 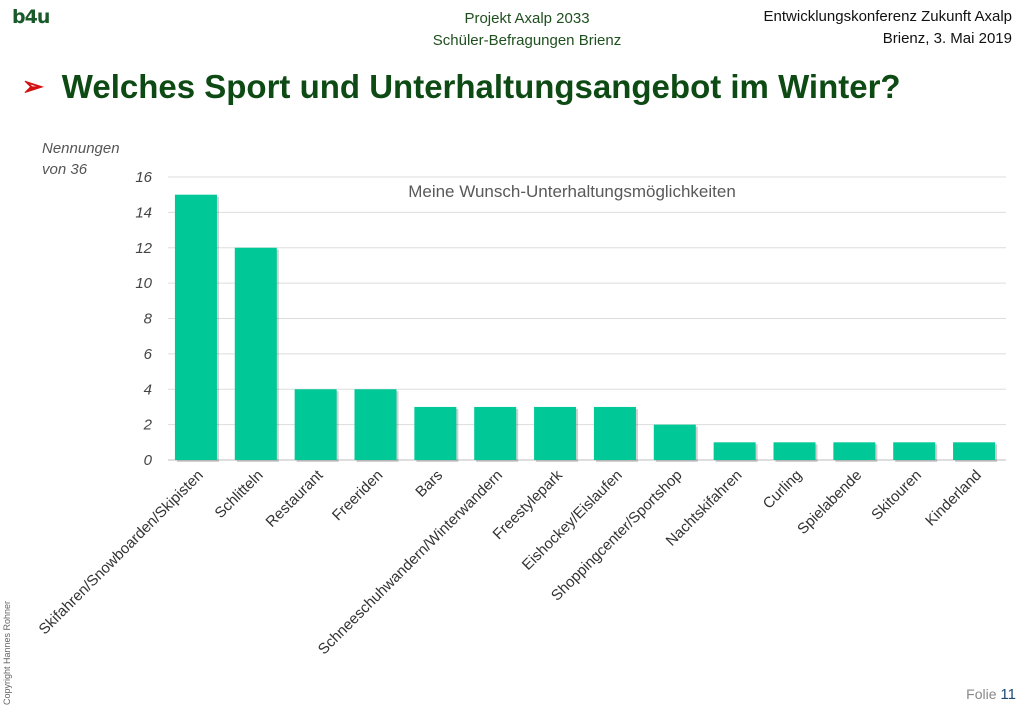 What do you see at coordinates (357, 495) in the screenshot?
I see `x-tick-label: Freeriden` at bounding box center [357, 495].